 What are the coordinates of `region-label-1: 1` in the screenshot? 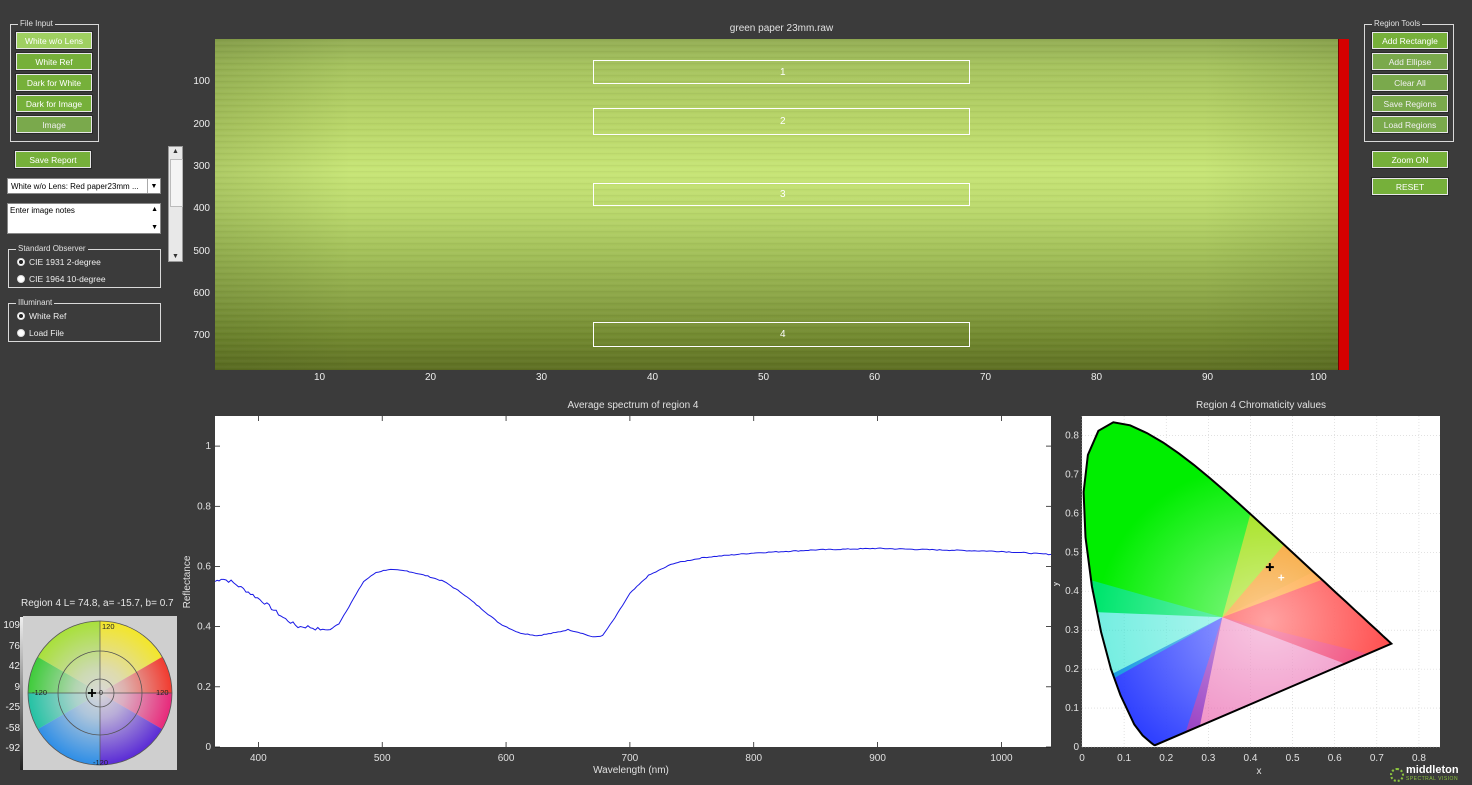 It's located at (783, 72).